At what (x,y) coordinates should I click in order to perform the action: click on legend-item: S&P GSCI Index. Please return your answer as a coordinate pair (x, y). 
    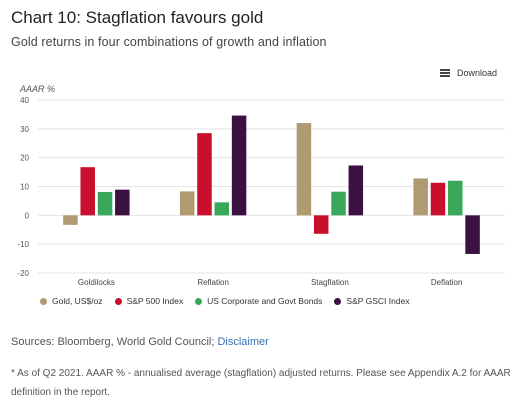
    Looking at the image, I should click on (372, 301).